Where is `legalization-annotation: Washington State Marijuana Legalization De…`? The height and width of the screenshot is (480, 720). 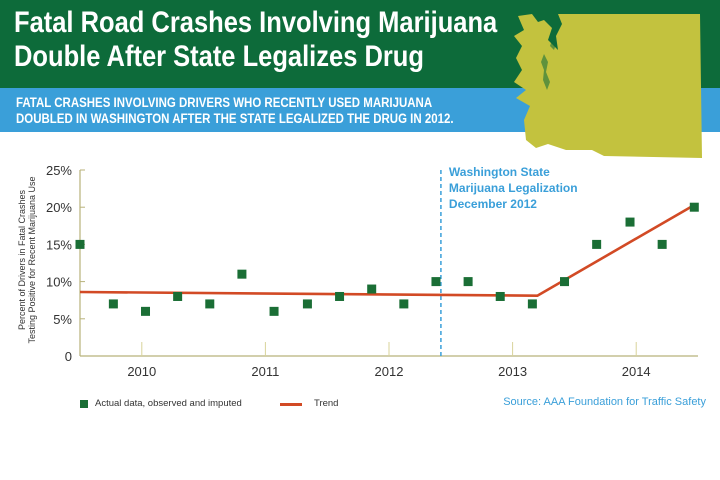 legalization-annotation: Washington State Marijuana Legalization De… is located at coordinates (509, 260).